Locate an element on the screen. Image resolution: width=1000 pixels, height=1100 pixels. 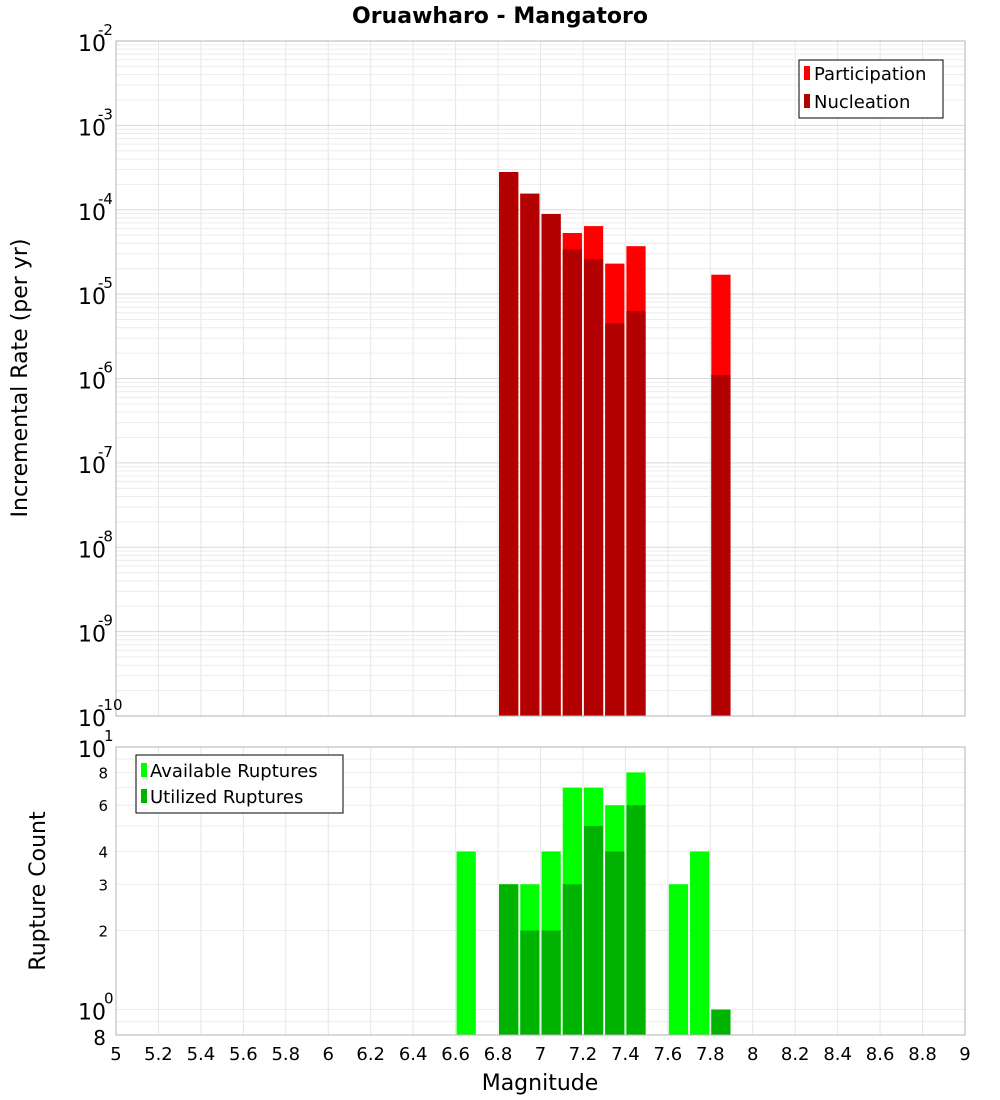
top-legend-label: Participation is located at coordinates (870, 74).